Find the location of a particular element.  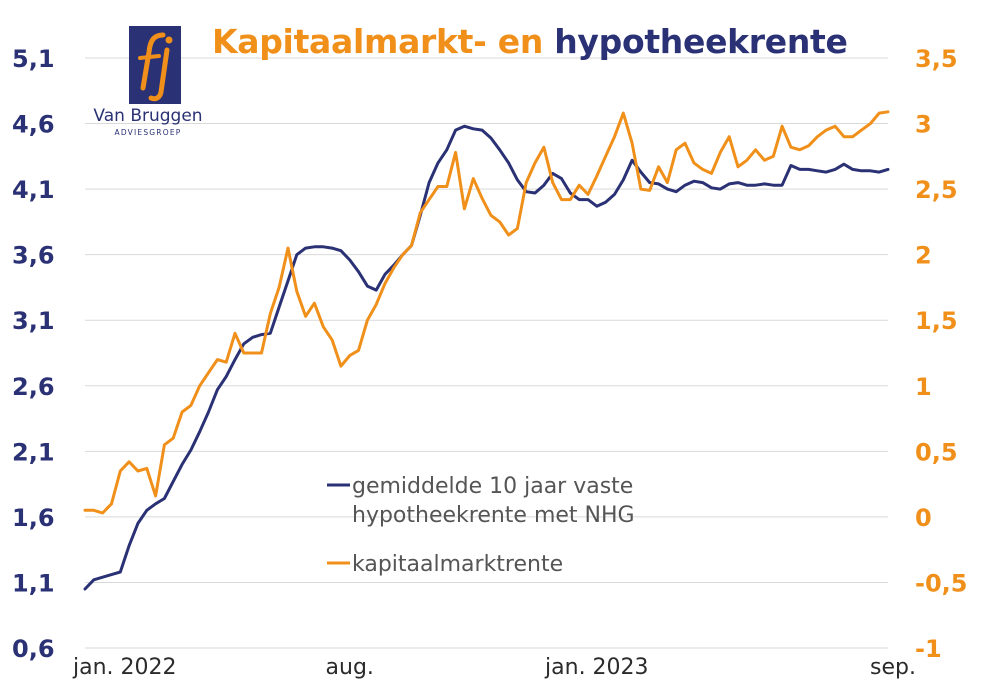

y-axis-right: 3,5 3 2,5 2 1,5 1 0,5 0 -0,5 -1 is located at coordinates (941, 354).